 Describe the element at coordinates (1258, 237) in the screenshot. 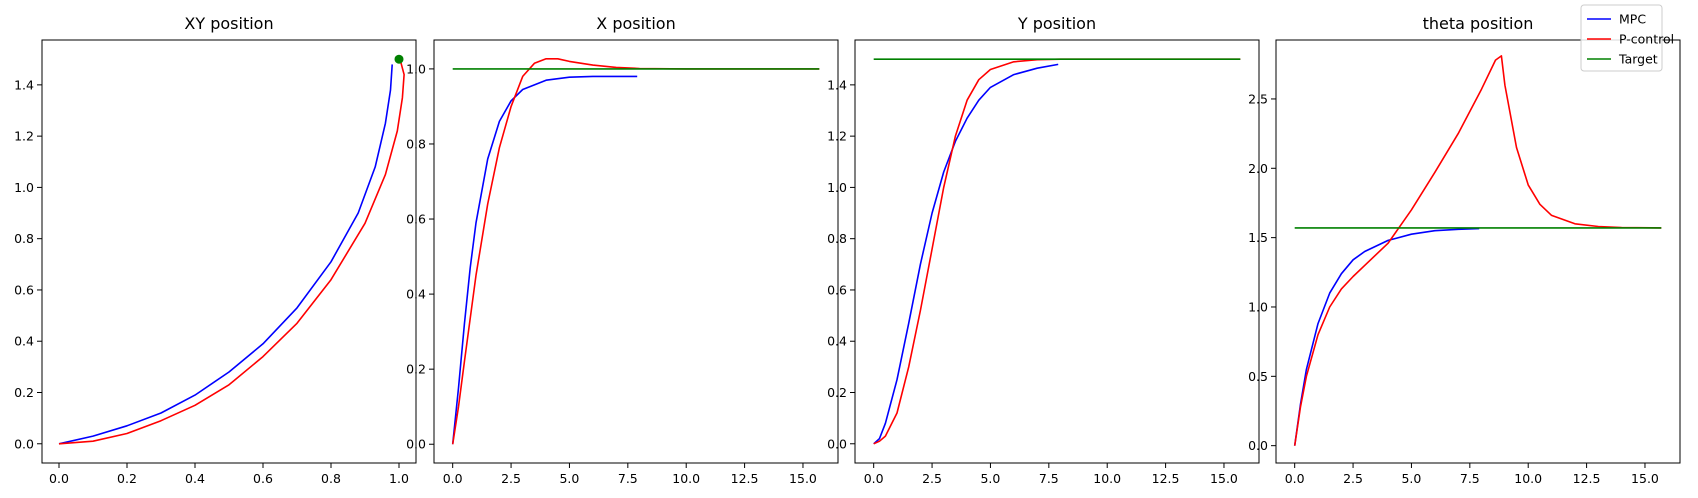

I see `y-tick-label: 1.5` at that location.